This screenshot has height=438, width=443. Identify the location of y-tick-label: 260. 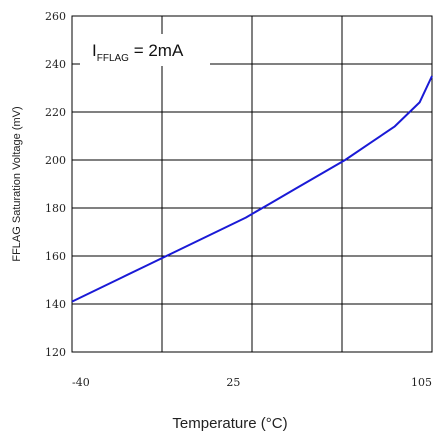
(55, 16).